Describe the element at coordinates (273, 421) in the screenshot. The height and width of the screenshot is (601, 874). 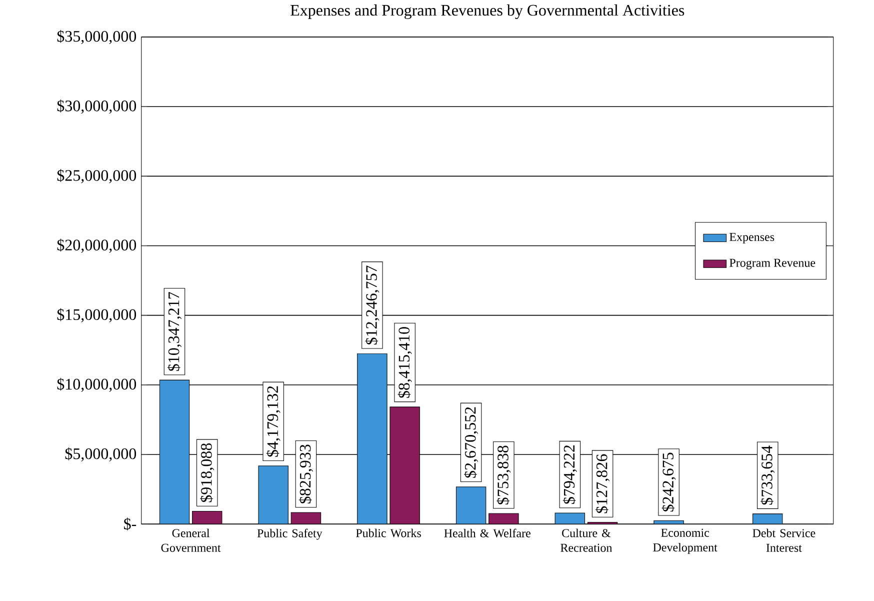
I see `data-label: $4,179,132` at that location.